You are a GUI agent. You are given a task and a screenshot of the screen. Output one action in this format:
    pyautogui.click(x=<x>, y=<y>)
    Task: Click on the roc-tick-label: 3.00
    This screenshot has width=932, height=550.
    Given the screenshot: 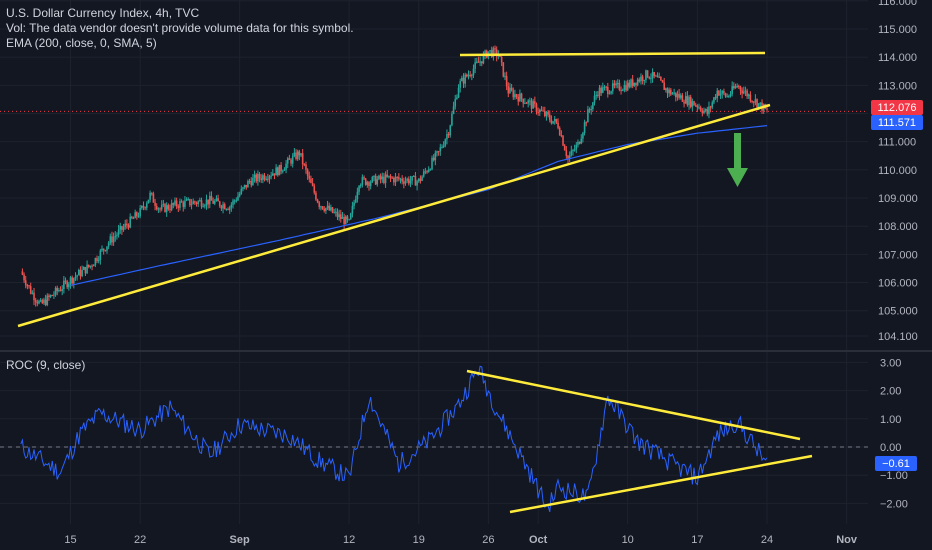 What is the action you would take?
    pyautogui.click(x=890, y=363)
    